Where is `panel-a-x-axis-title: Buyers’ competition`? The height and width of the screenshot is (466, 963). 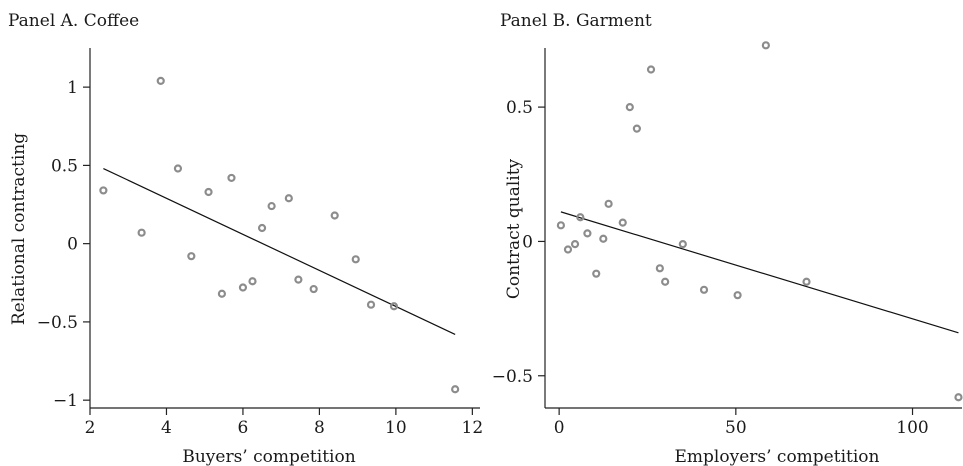
panel-a-x-axis-title: Buyers’ competition is located at coordinates (268, 456).